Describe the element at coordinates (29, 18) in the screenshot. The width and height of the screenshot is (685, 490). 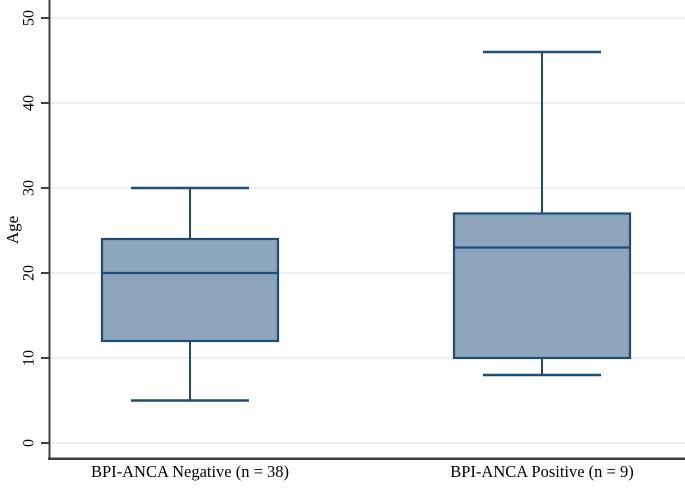
I see `y-tick-label: 50` at that location.